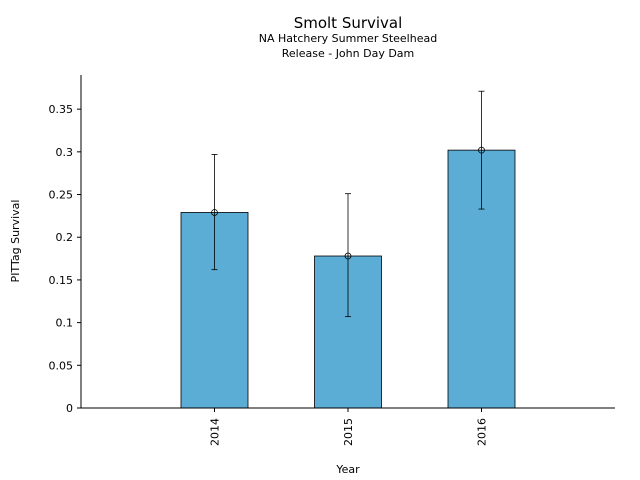 This screenshot has height=480, width=640. What do you see at coordinates (65, 237) in the screenshot?
I see `y-tick-label: 0.2` at bounding box center [65, 237].